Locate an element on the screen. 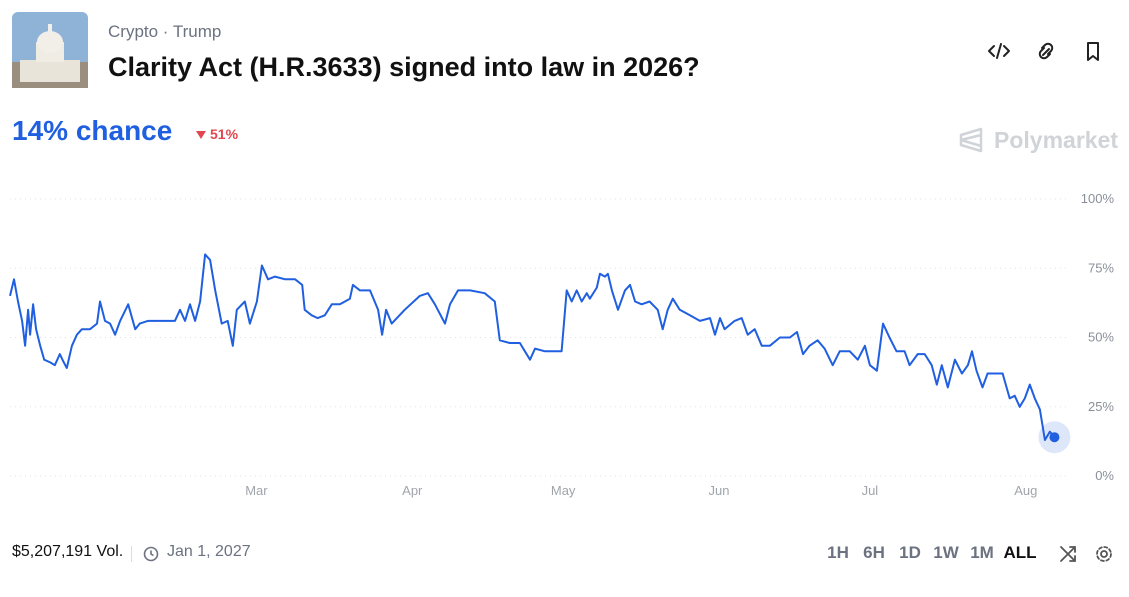 The width and height of the screenshot is (1129, 597). volume: $5,207,191 Vol. is located at coordinates (68, 551).